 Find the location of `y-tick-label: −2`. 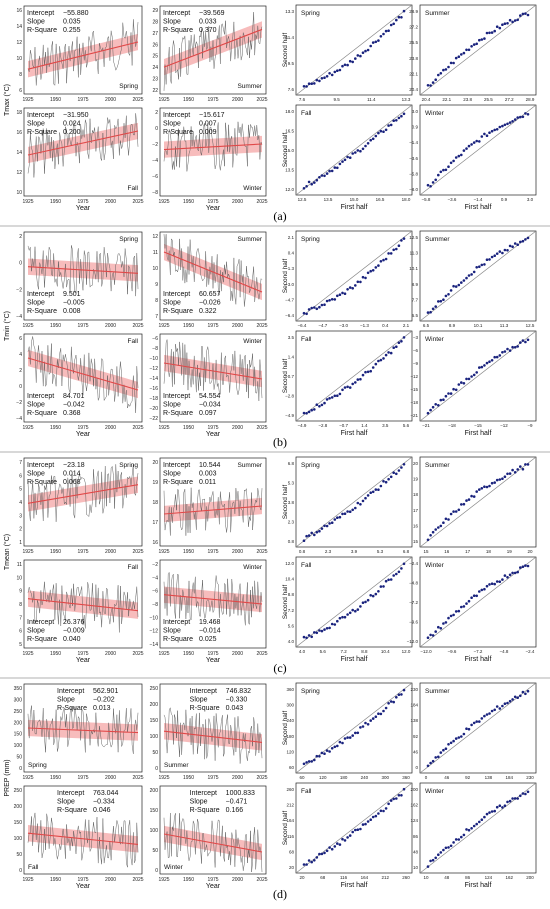

y-tick-label: −2 is located at coordinates (155, 565).